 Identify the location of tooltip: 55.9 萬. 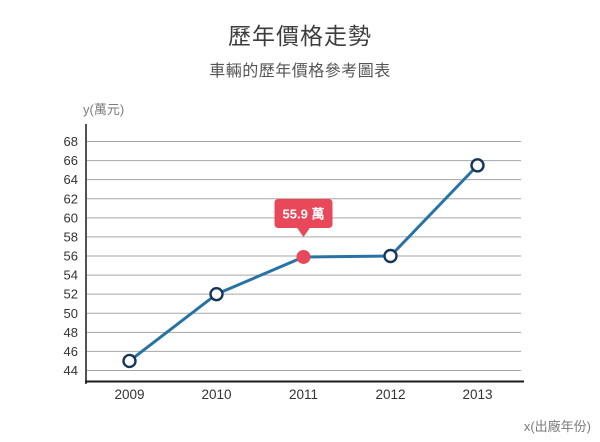
(303, 217).